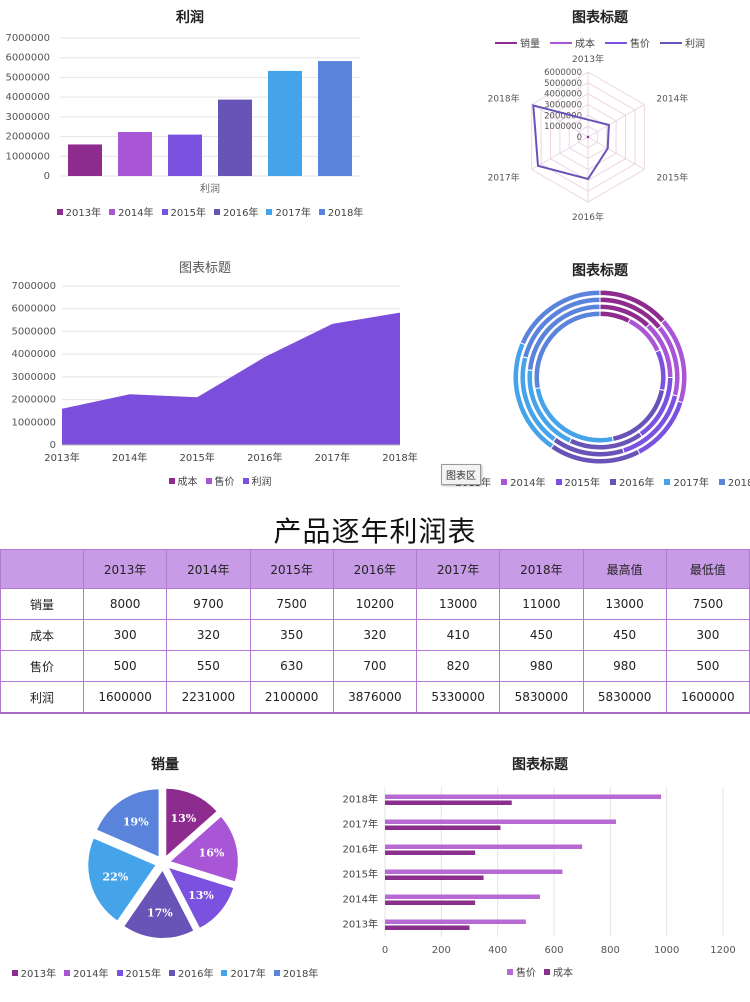 The width and height of the screenshot is (750, 1002). Describe the element at coordinates (600, 377) in the screenshot. I see `doughnut-svg` at that location.